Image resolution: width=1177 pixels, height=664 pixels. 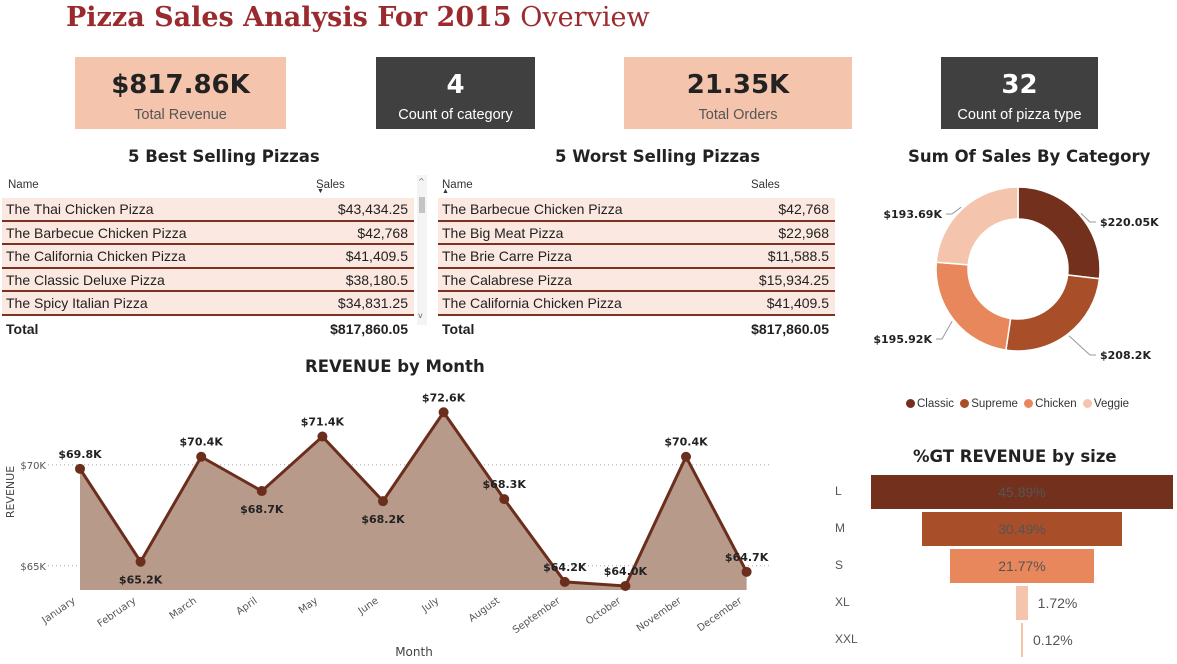 I want to click on data-label: $68.7K, so click(x=262, y=509).